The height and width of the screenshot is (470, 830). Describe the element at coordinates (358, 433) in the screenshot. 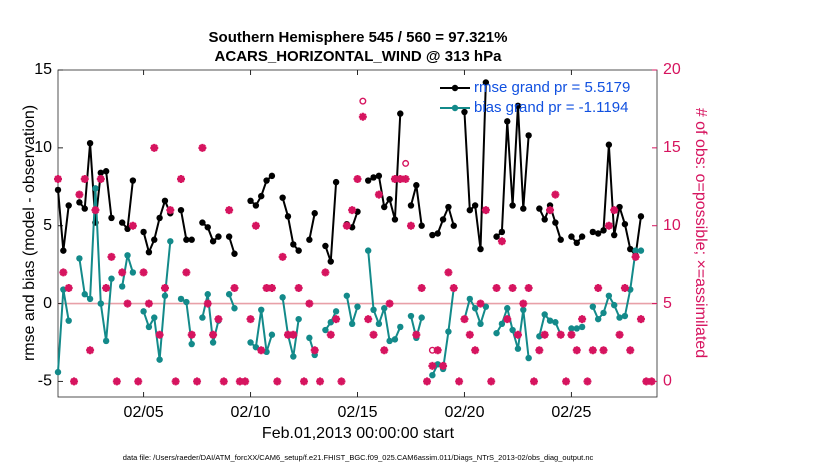

I see `x-axis-label: Feb.01,2013 00:00:00 start` at that location.